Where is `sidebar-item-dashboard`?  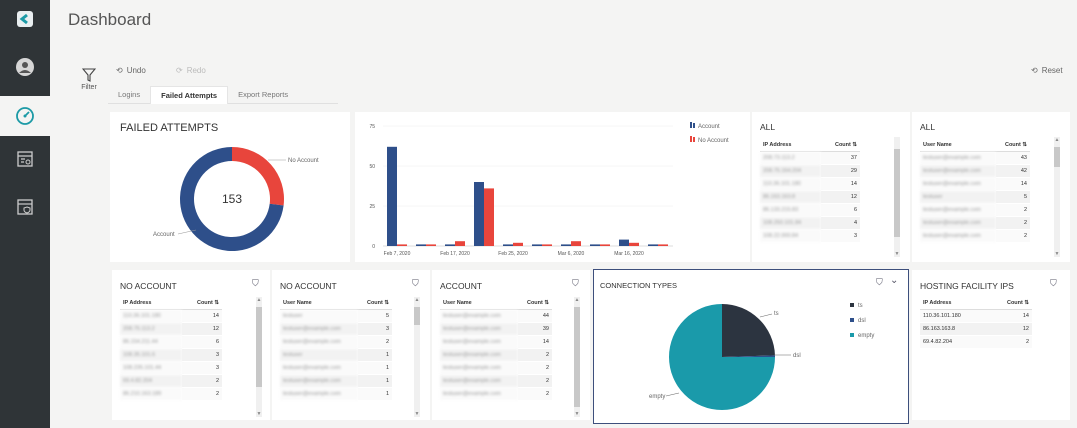
sidebar-item-dashboard is located at coordinates (25, 116).